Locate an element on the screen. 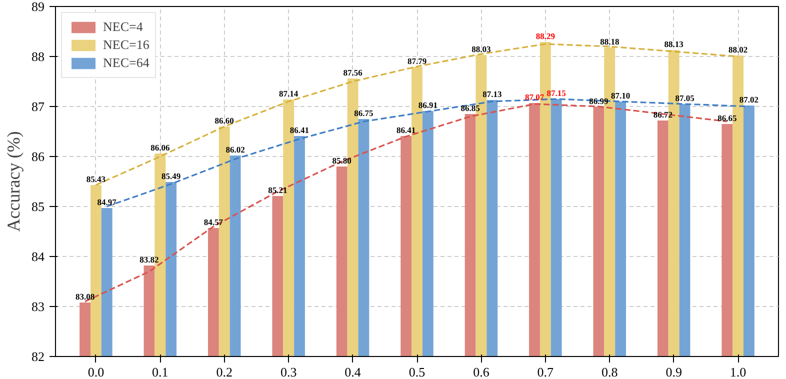 This screenshot has width=786, height=379. data-label: 85.49 is located at coordinates (171, 176).